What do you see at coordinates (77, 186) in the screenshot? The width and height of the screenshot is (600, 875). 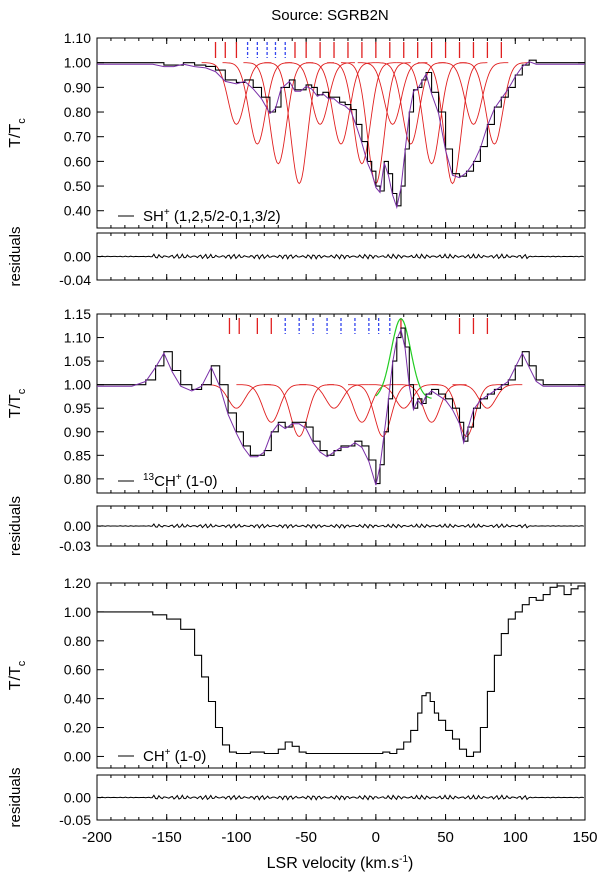 I see `y-tick-label: 0.50` at bounding box center [77, 186].